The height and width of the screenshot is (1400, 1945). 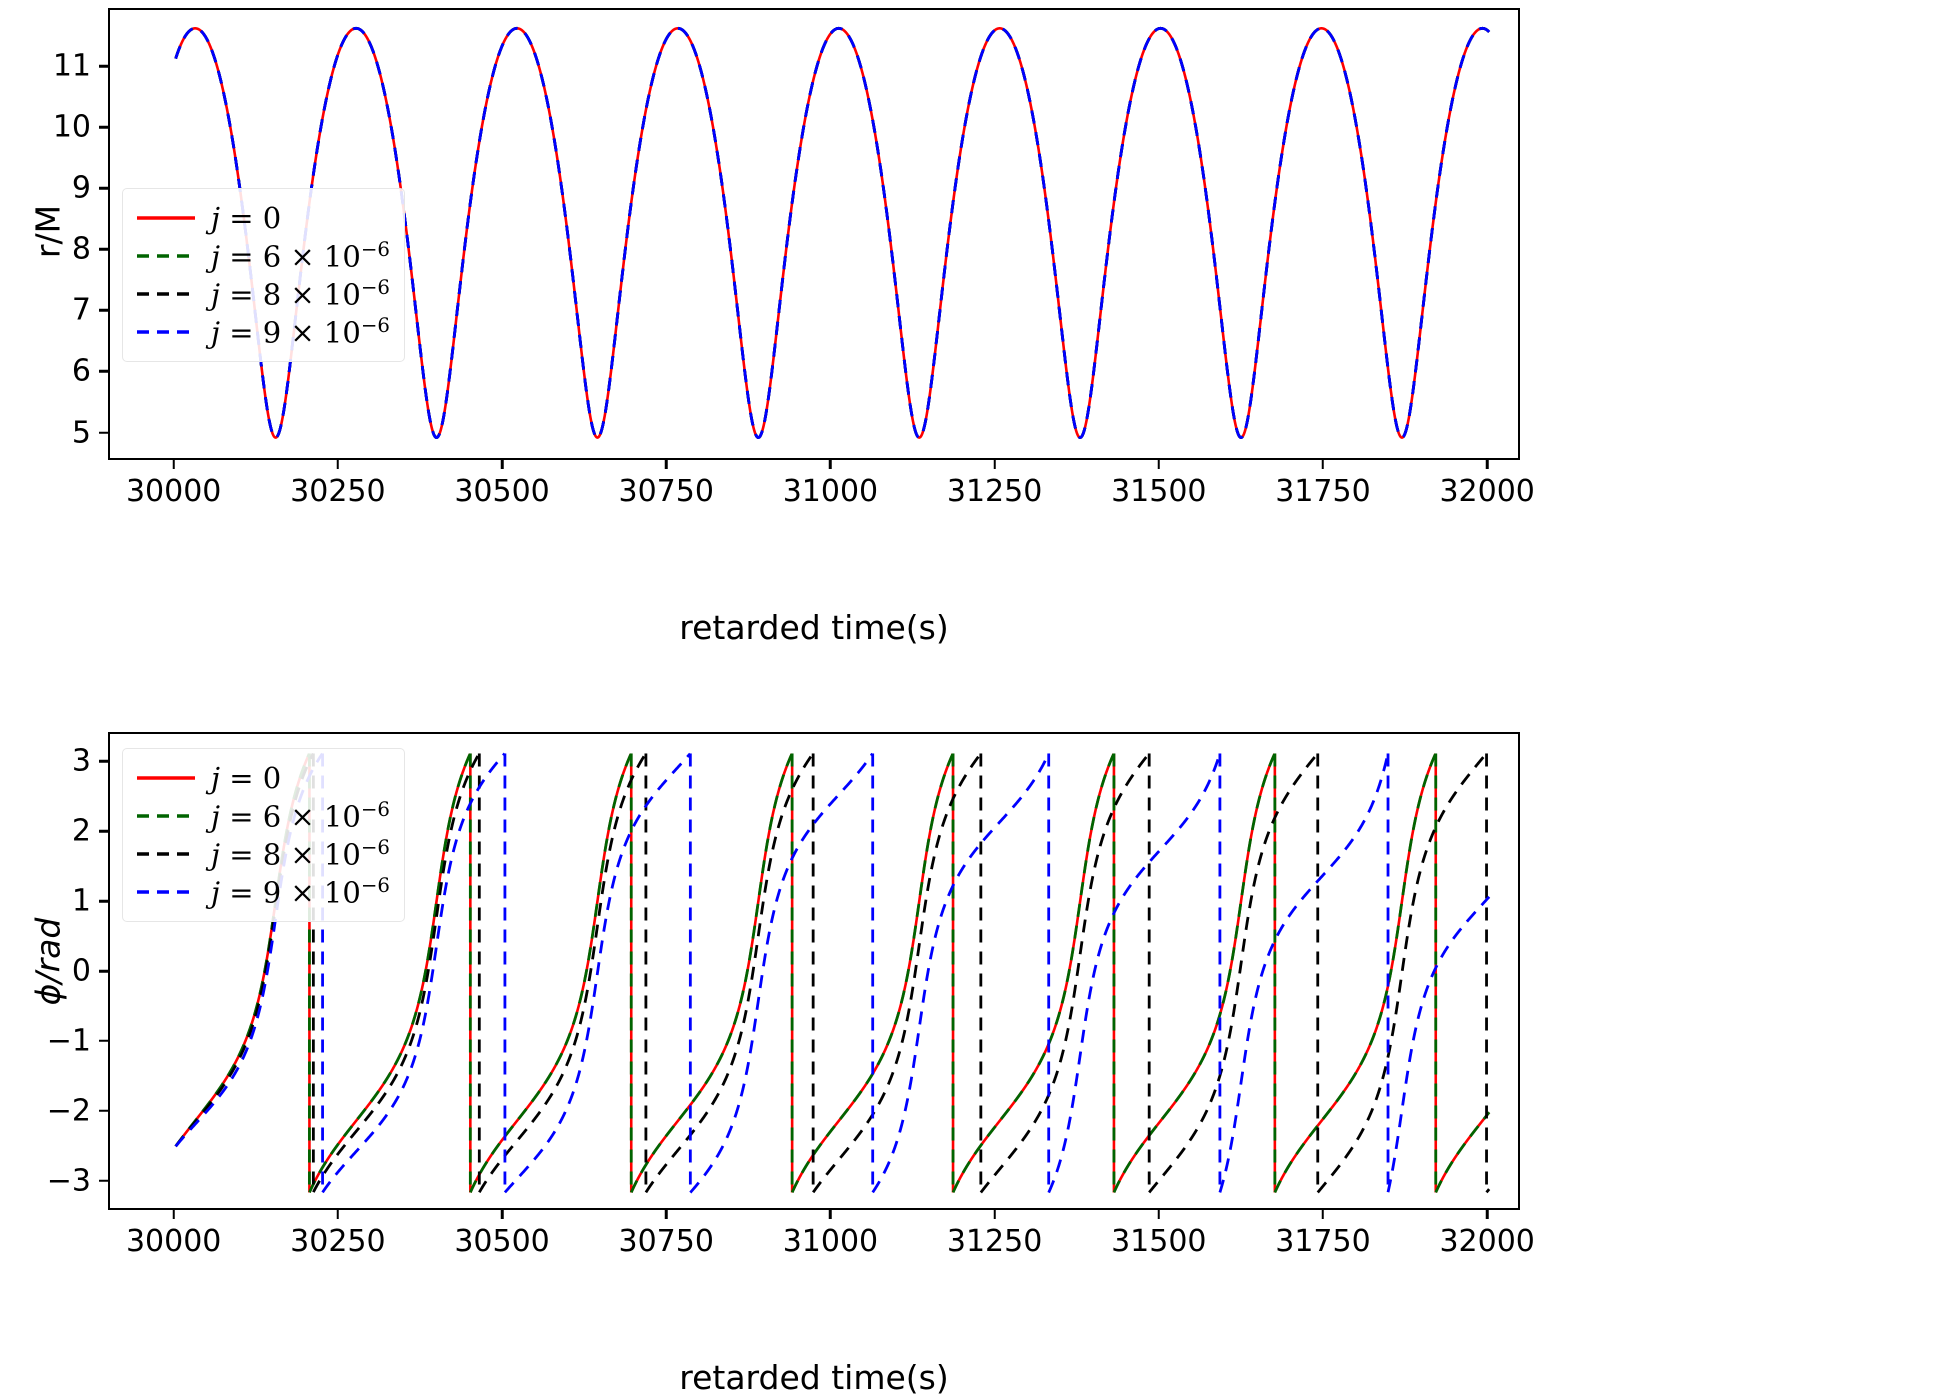 I want to click on y-axis-label-phase: ϕ/rad, so click(x=48, y=961).